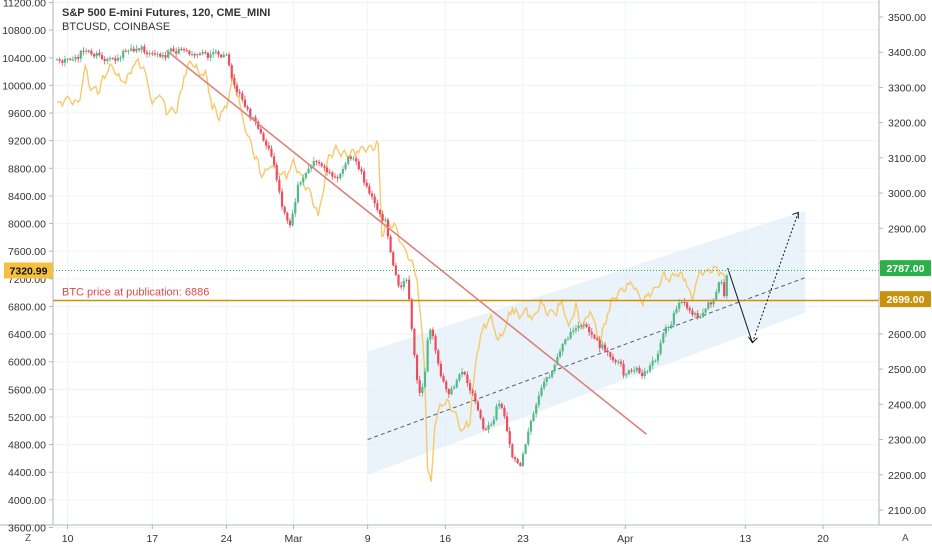 The image size is (932, 555). Describe the element at coordinates (907, 405) in the screenshot. I see `right-tick-label: 2400.00` at that location.